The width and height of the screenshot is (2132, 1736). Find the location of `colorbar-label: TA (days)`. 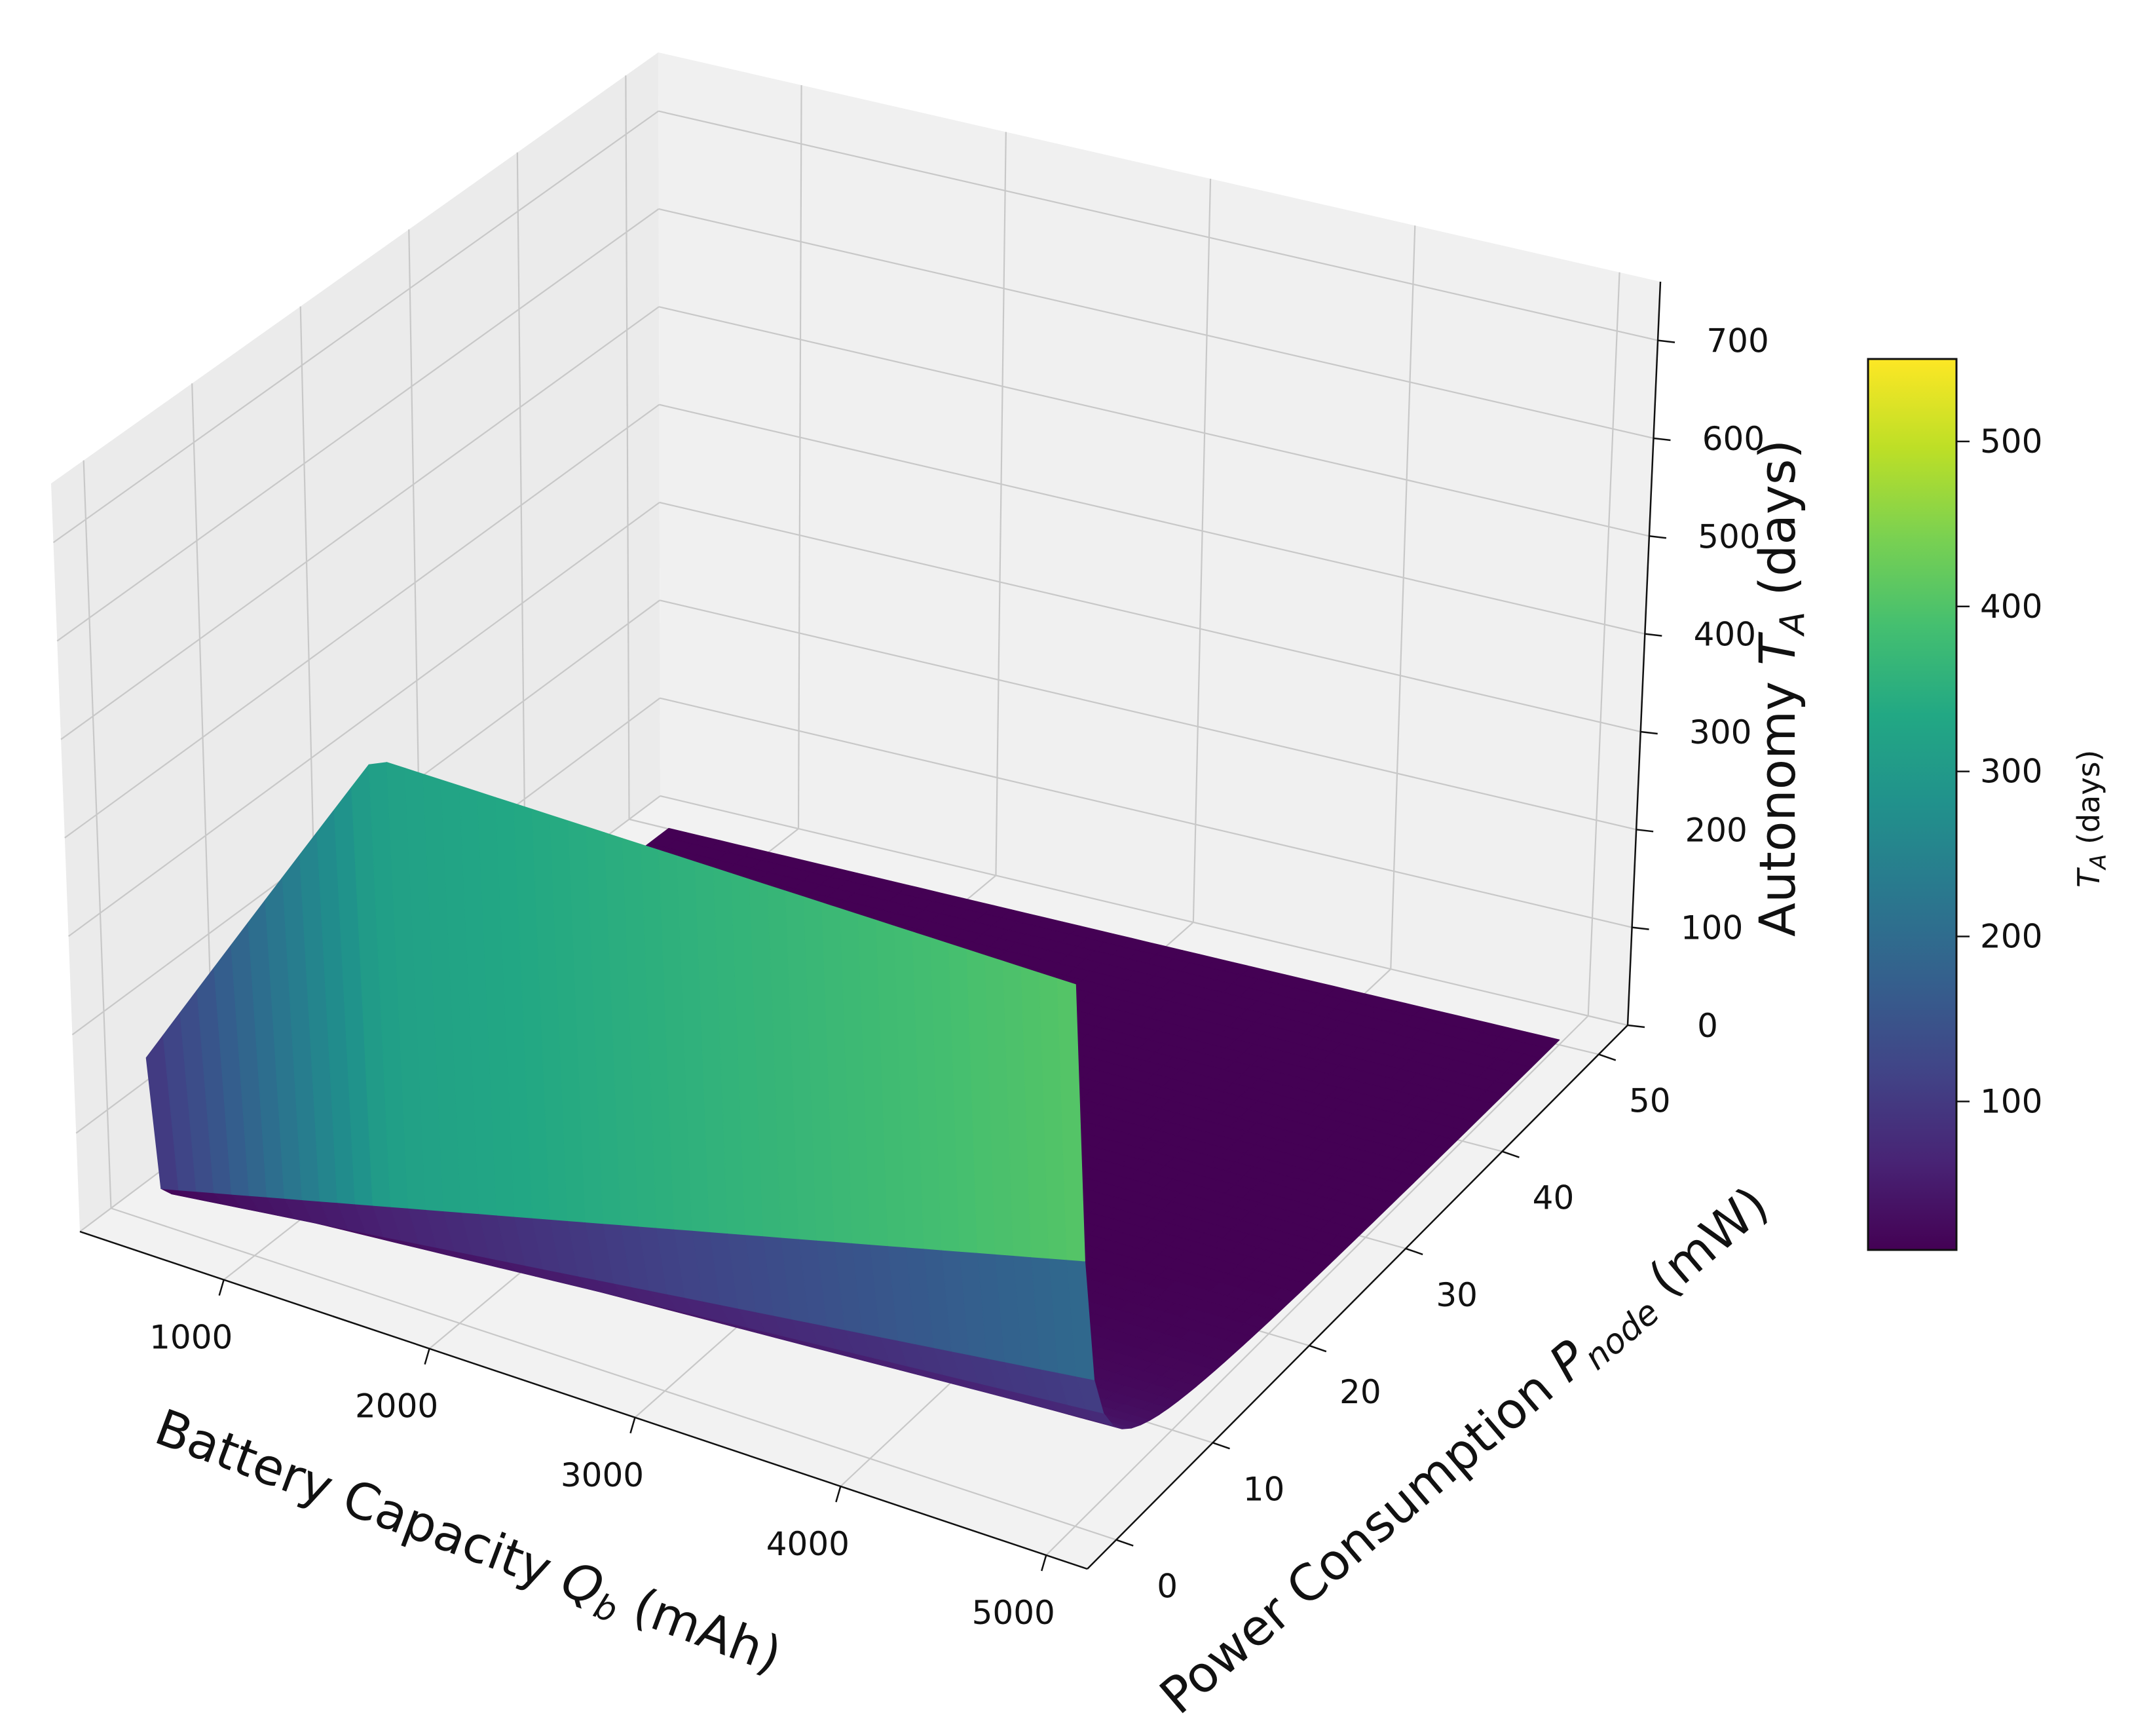

colorbar-label: TA (days) is located at coordinates (2091, 819).